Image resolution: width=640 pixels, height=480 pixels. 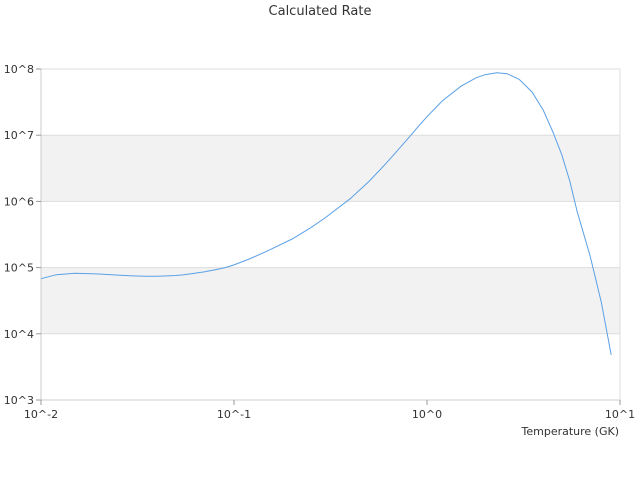 What do you see at coordinates (19, 400) in the screenshot?
I see `y-tick-label: 10^3` at bounding box center [19, 400].